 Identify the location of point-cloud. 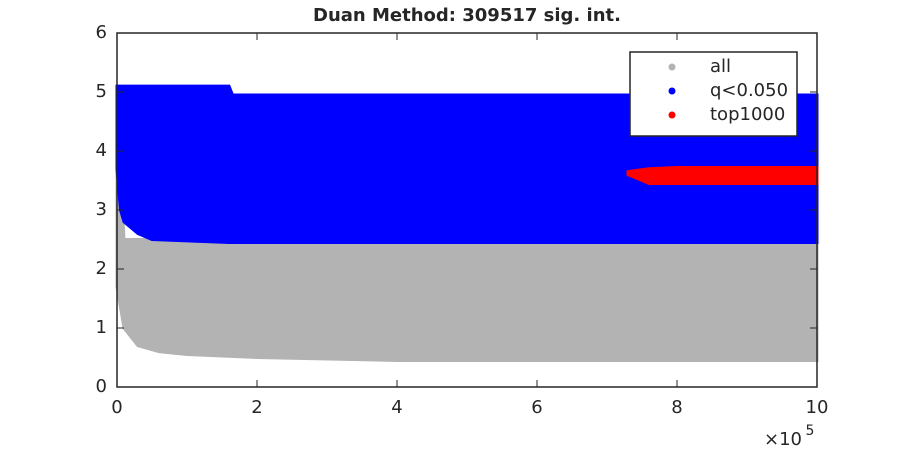
(722, 175).